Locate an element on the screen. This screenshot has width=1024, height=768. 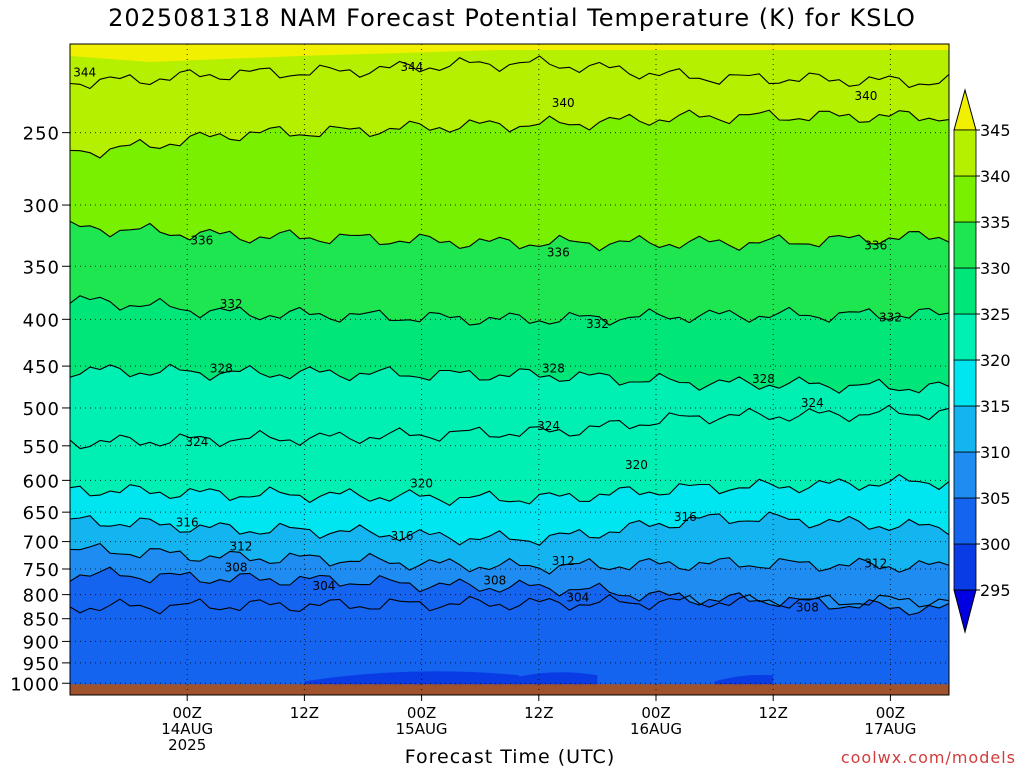
colorbar-label: 295 is located at coordinates (995, 590).